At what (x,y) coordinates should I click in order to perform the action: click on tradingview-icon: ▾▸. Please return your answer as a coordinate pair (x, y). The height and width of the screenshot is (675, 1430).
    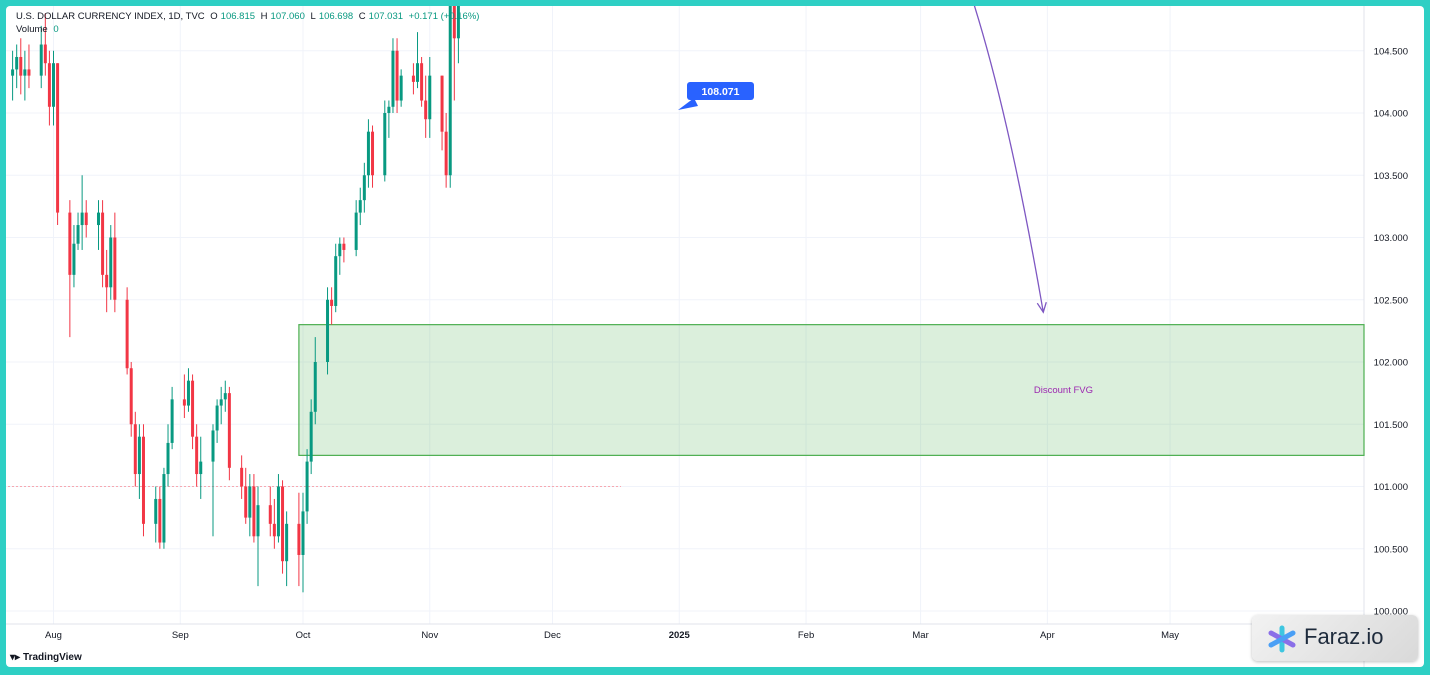
    Looking at the image, I should click on (15, 657).